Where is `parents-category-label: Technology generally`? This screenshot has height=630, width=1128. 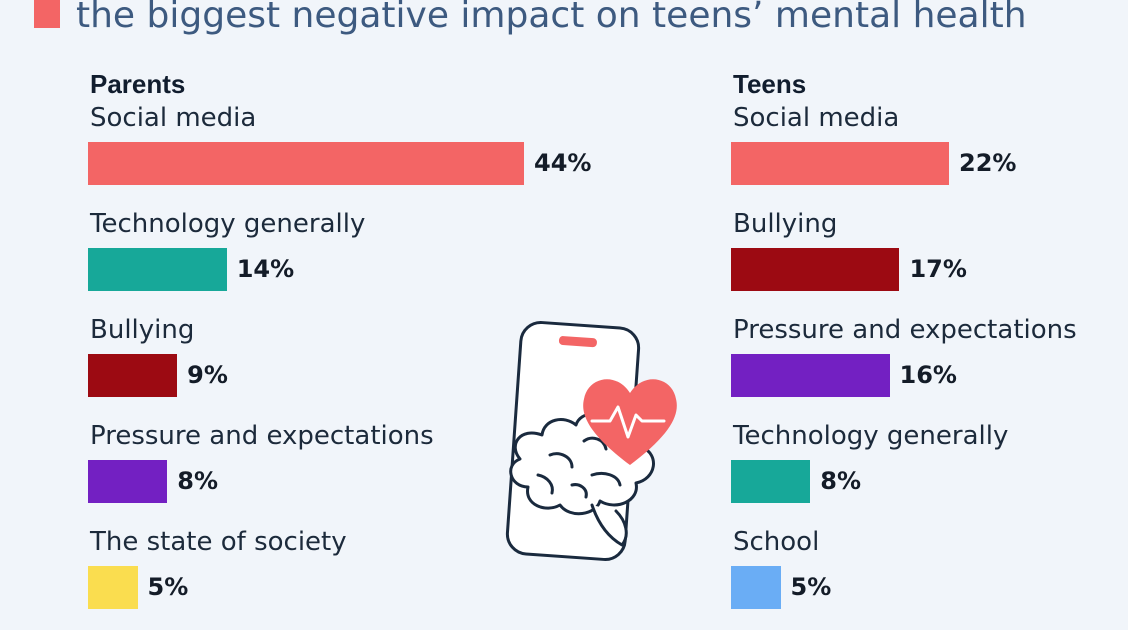
parents-category-label: Technology generally is located at coordinates (228, 224).